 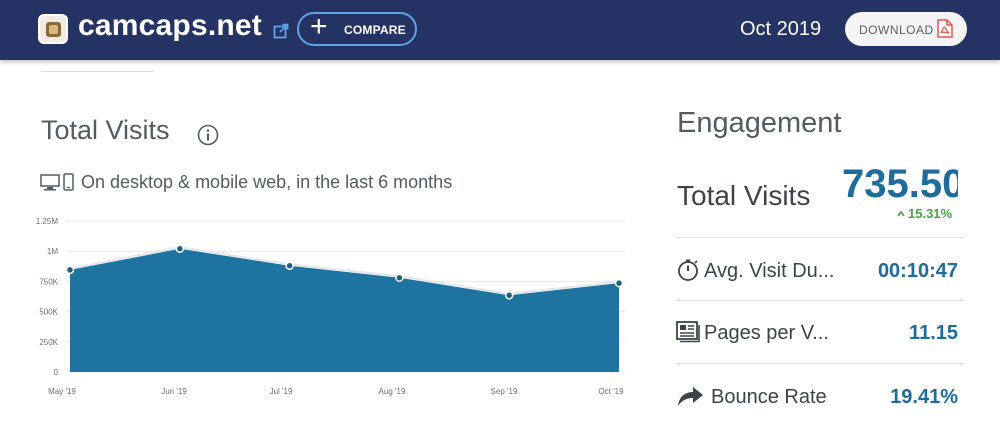 I want to click on metric-label: Bounce Rate, so click(x=769, y=397).